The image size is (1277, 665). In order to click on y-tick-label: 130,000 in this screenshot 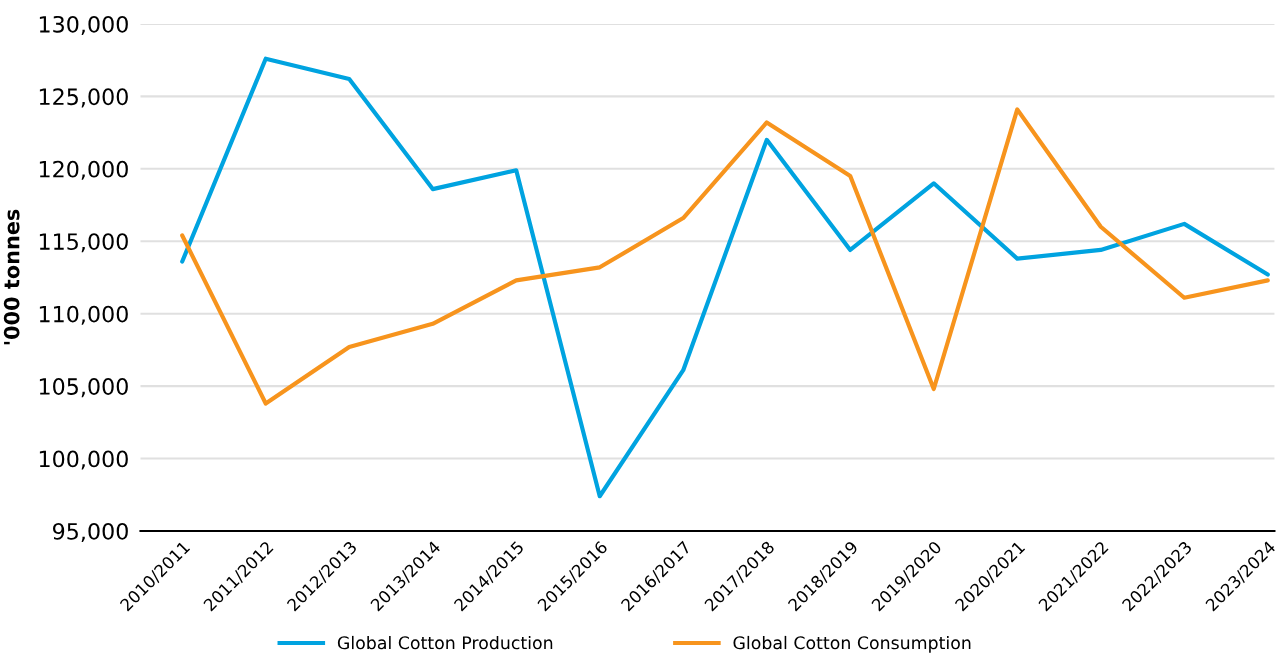, I will do `click(83, 25)`.